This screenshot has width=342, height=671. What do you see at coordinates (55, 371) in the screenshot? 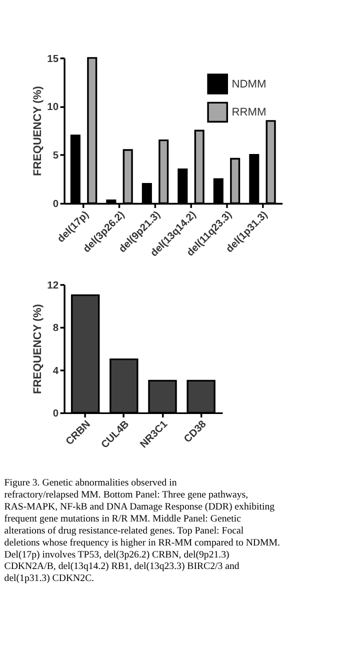
I see `y-tick-label: 4` at bounding box center [55, 371].